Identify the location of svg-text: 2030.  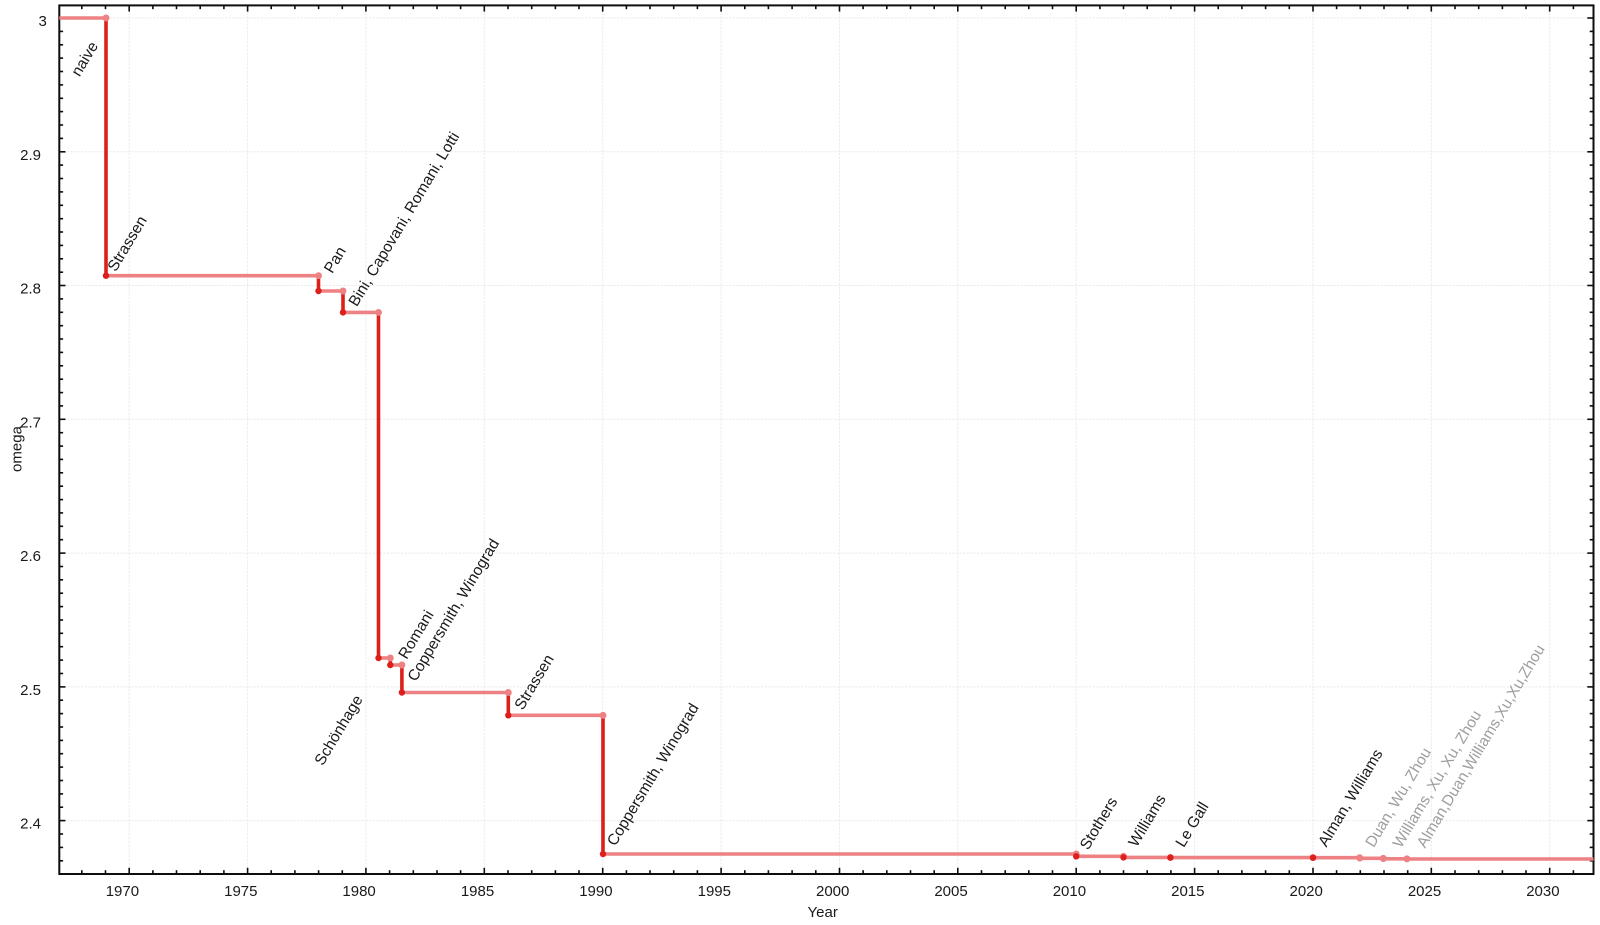
(1542, 891).